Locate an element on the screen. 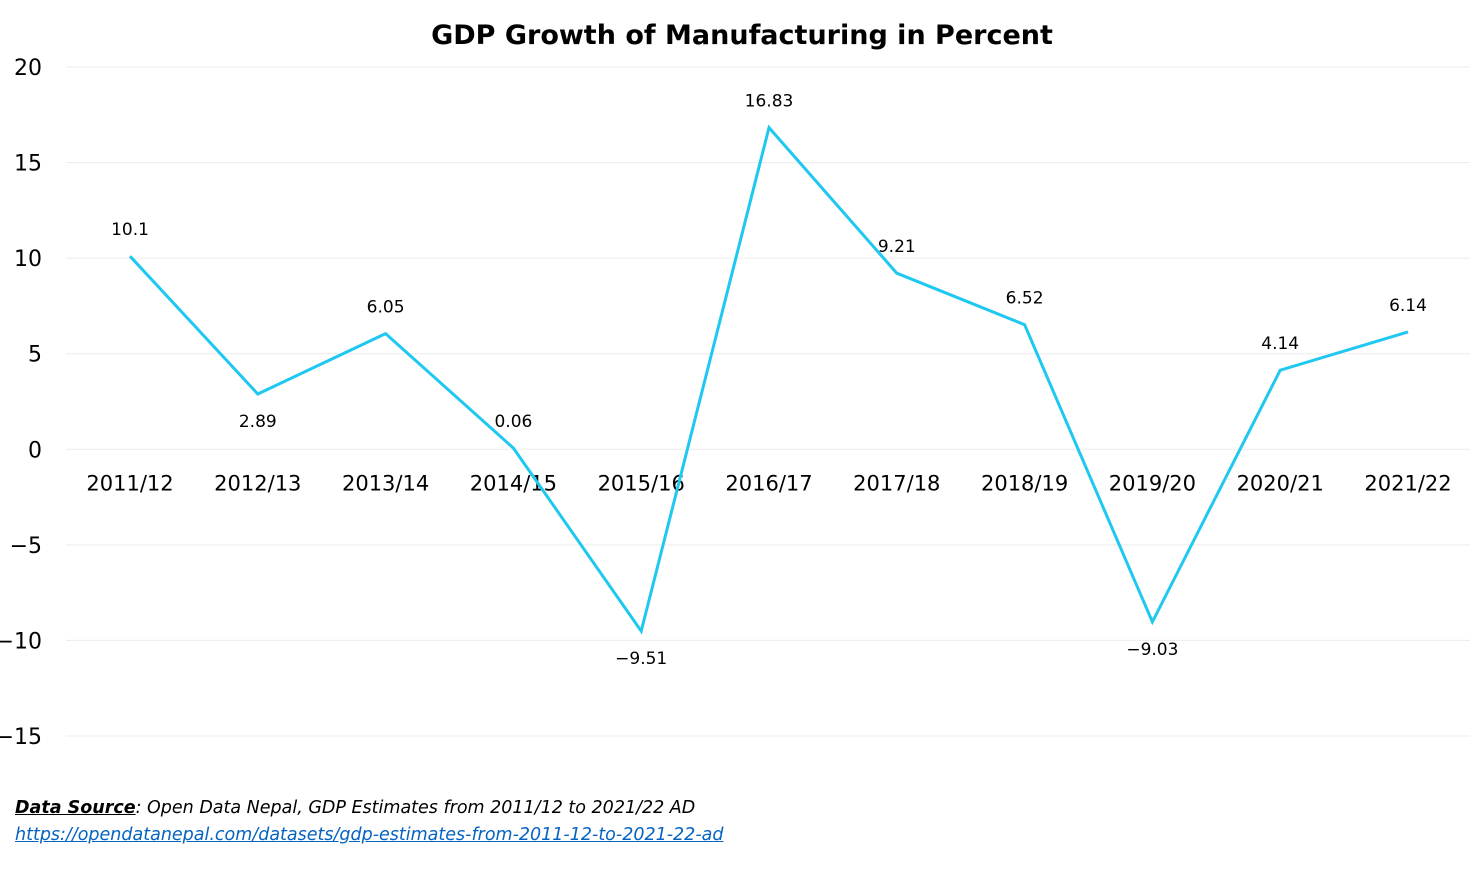  data-label: 16.83 is located at coordinates (769, 102).